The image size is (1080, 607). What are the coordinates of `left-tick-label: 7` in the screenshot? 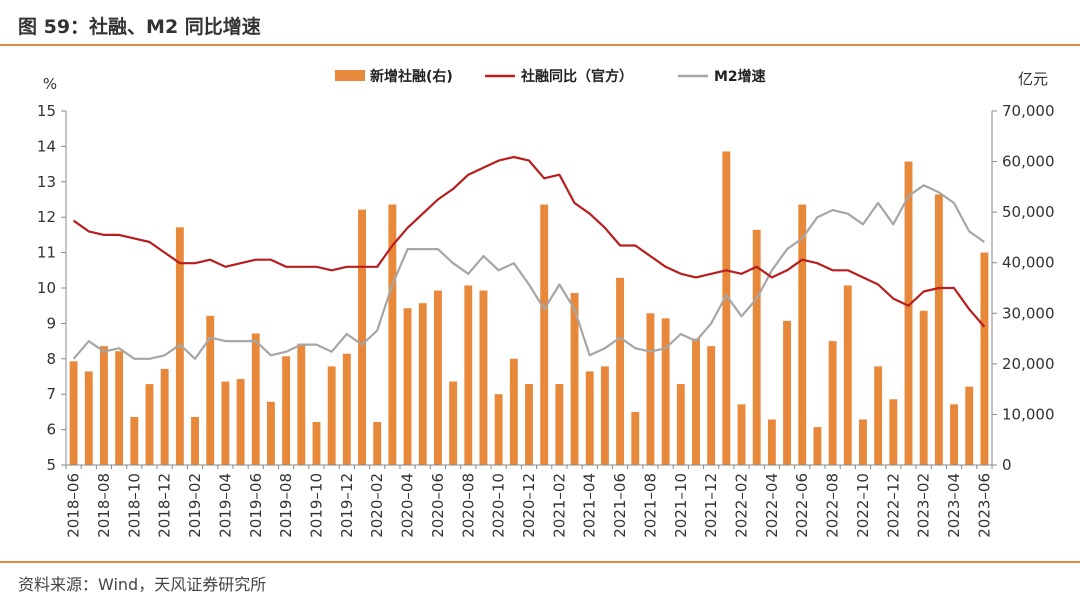 It's located at (51, 394).